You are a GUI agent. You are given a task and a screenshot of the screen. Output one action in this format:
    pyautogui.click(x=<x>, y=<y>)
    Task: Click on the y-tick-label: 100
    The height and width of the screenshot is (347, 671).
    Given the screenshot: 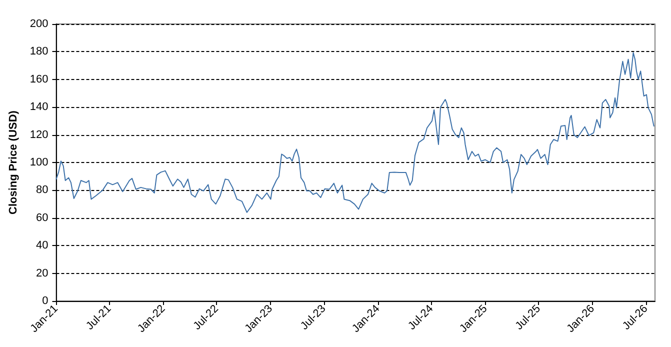 What is the action you would take?
    pyautogui.click(x=39, y=162)
    